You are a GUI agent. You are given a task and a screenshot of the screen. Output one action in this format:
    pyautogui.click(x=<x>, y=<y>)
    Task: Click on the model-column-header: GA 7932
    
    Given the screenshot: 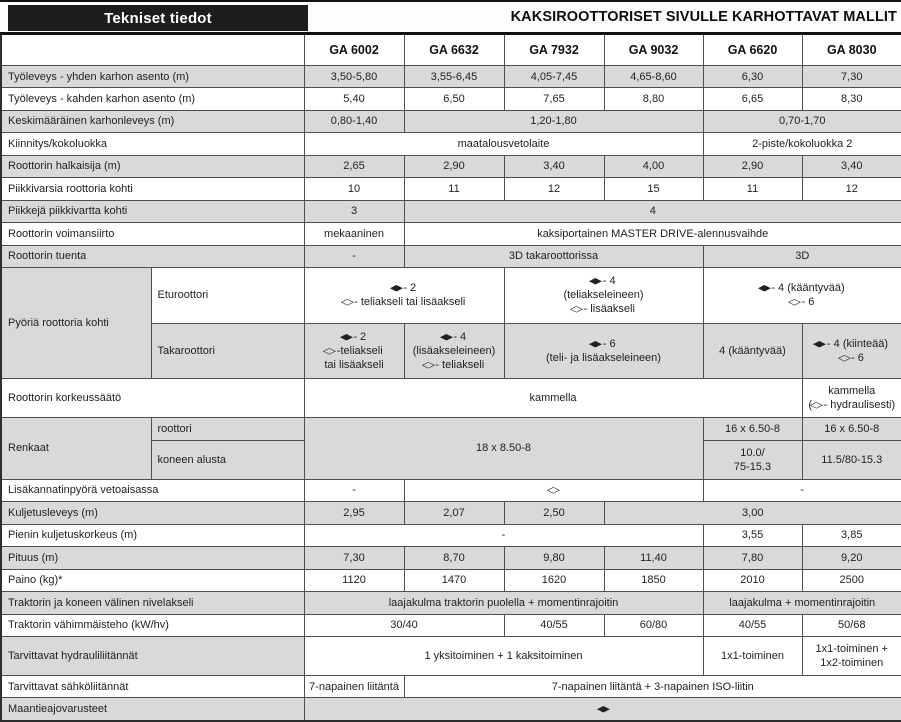 What is the action you would take?
    pyautogui.click(x=554, y=49)
    